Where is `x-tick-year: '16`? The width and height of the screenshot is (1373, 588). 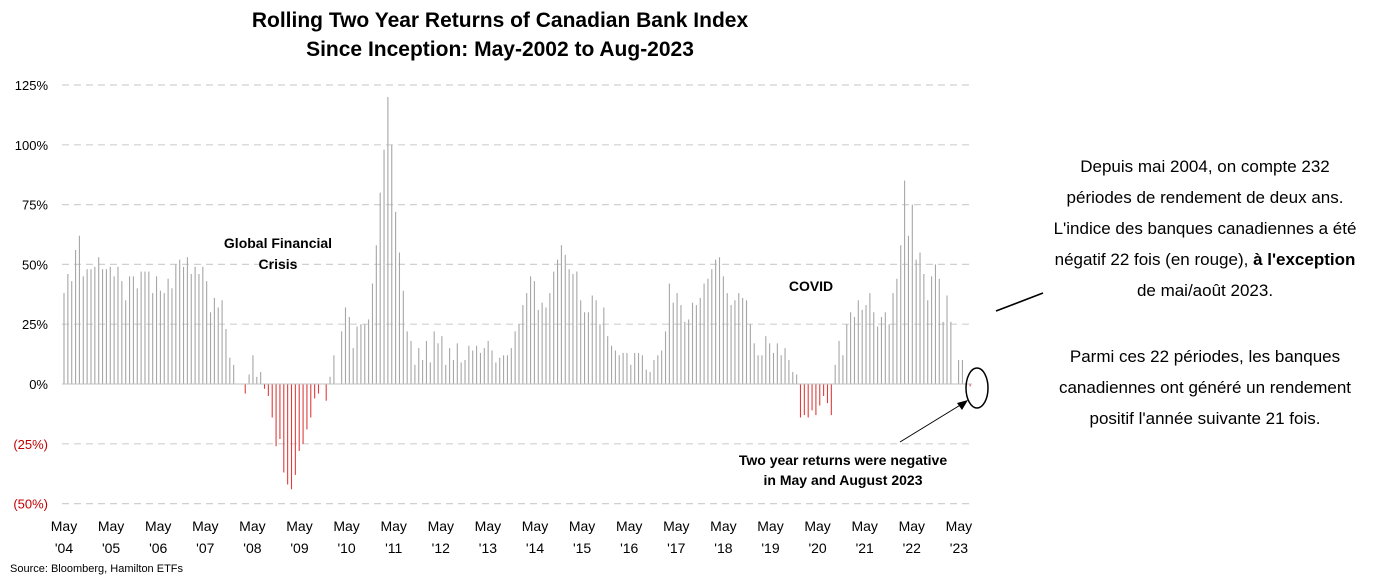 x-tick-year: '16 is located at coordinates (629, 548).